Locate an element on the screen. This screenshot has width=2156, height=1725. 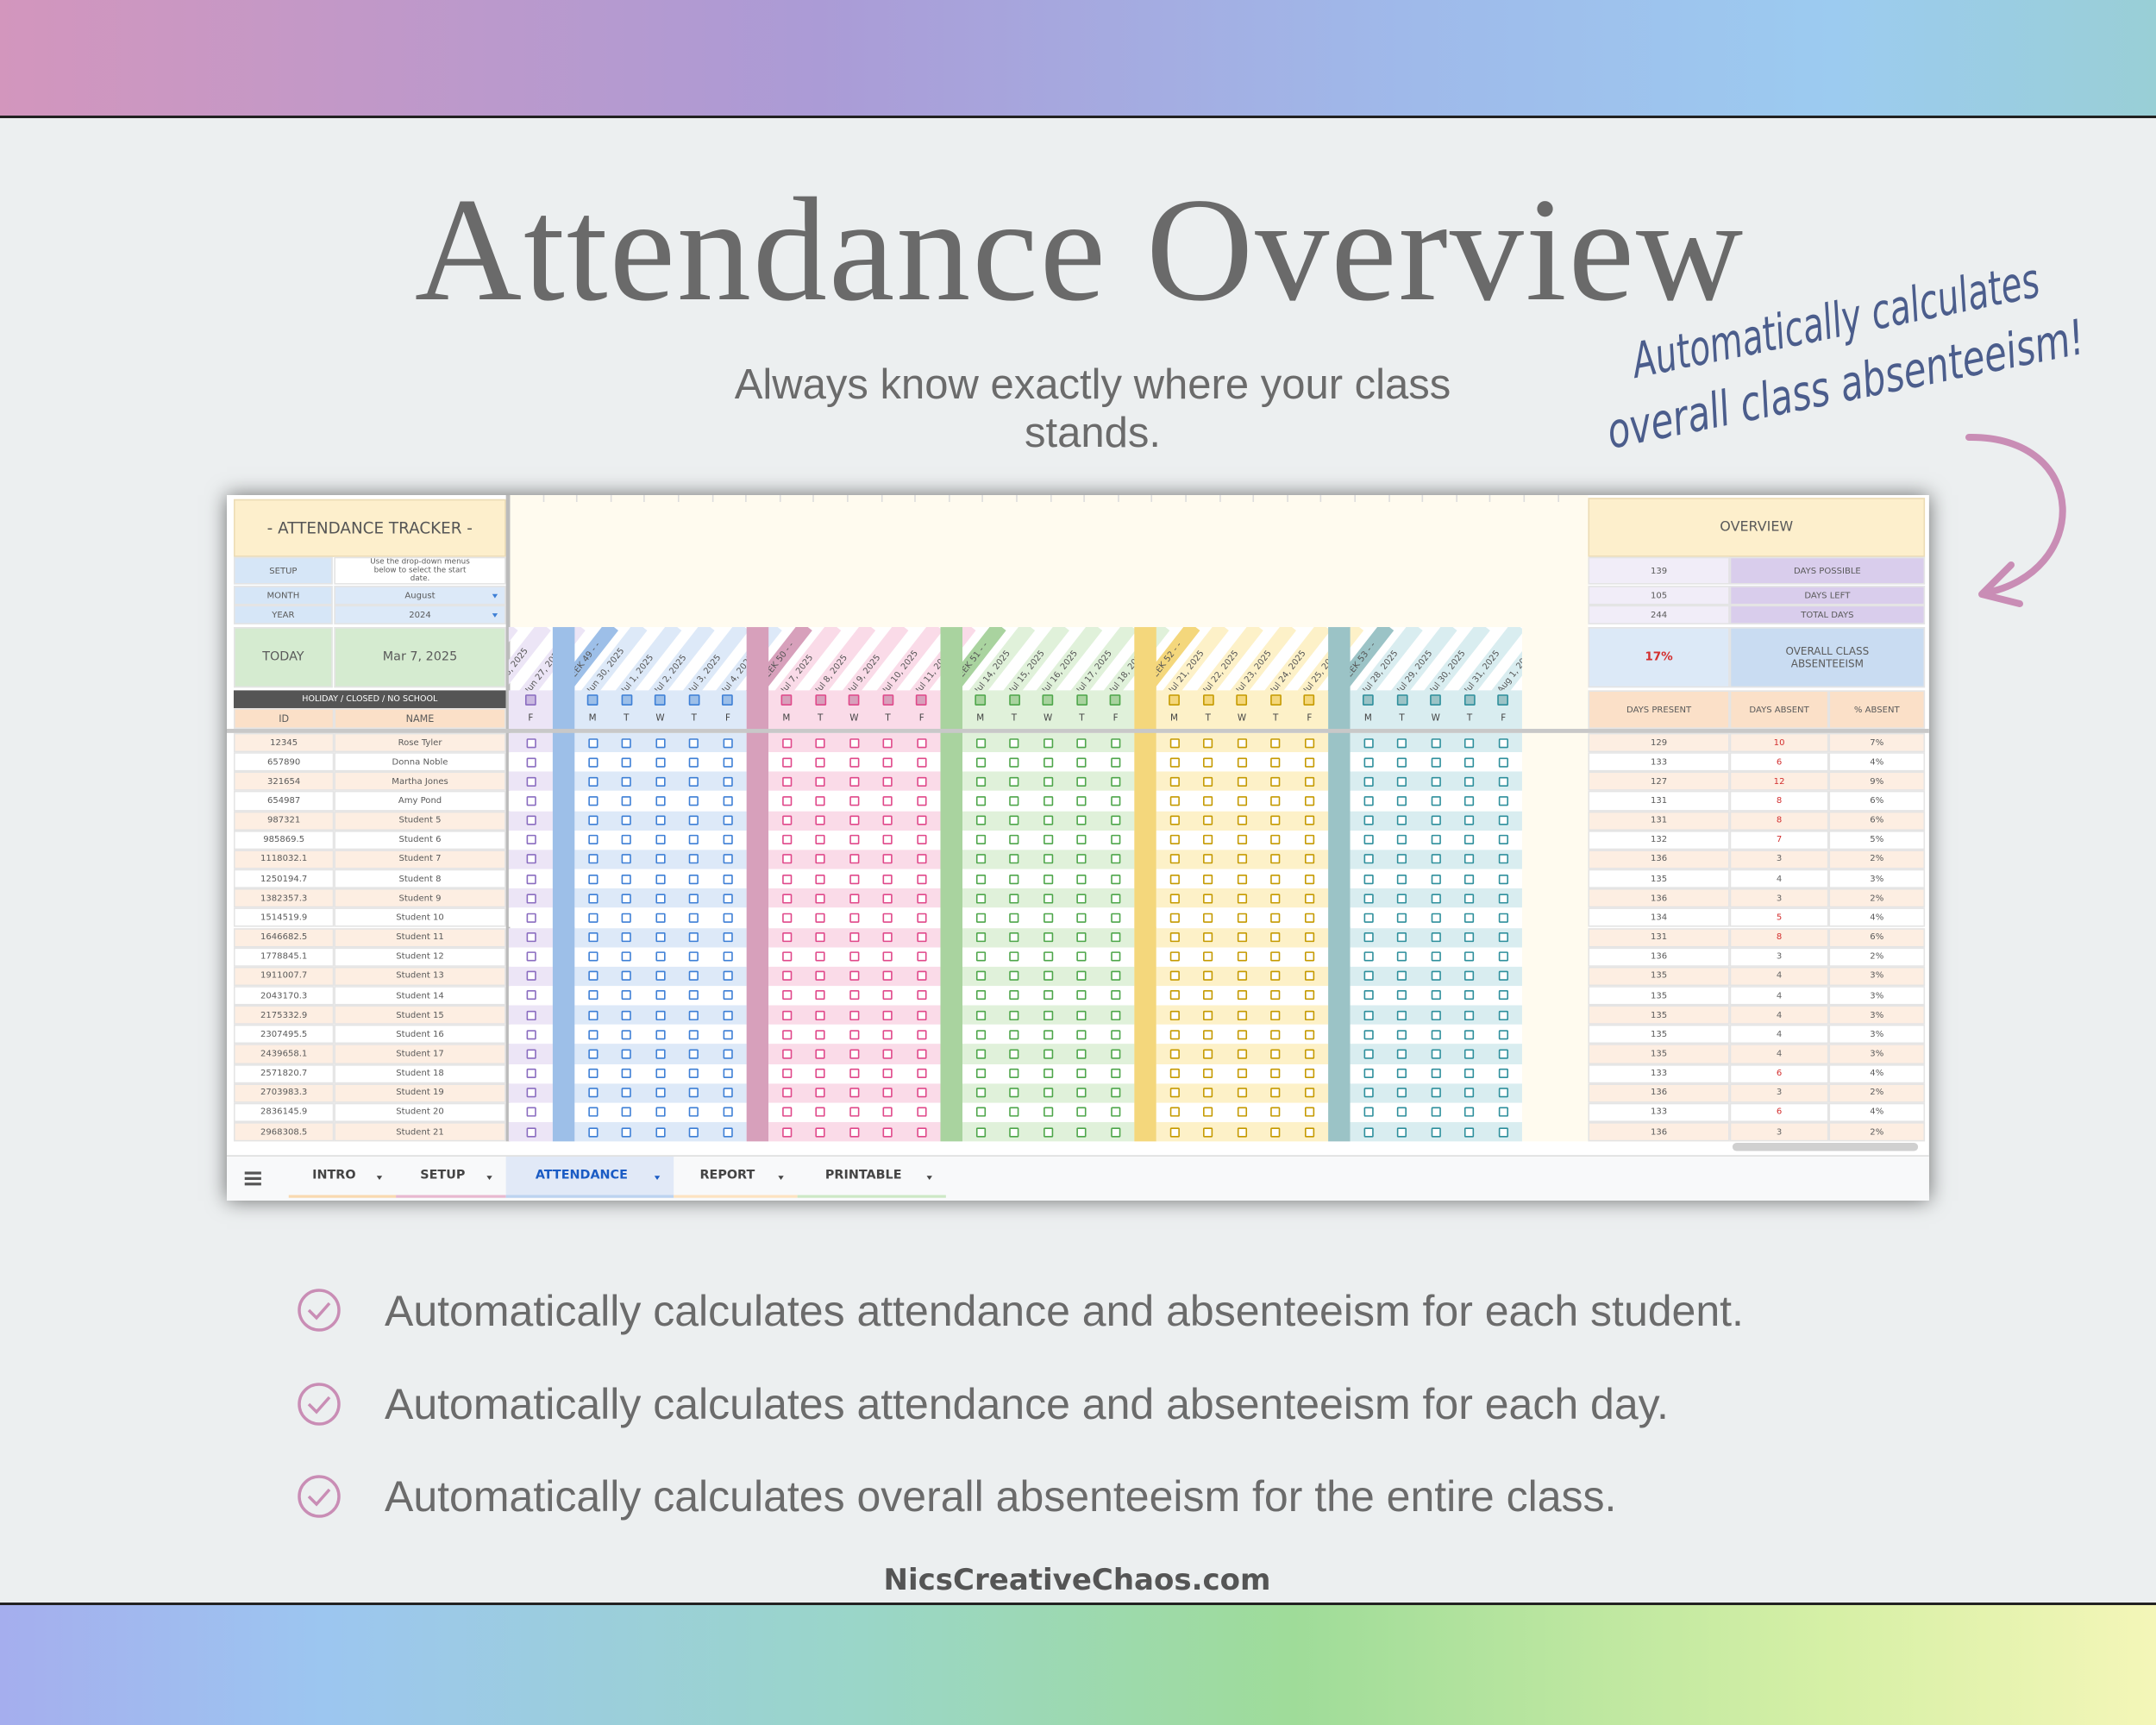
sheet-tab: PRINTABLE is located at coordinates (871, 1178).